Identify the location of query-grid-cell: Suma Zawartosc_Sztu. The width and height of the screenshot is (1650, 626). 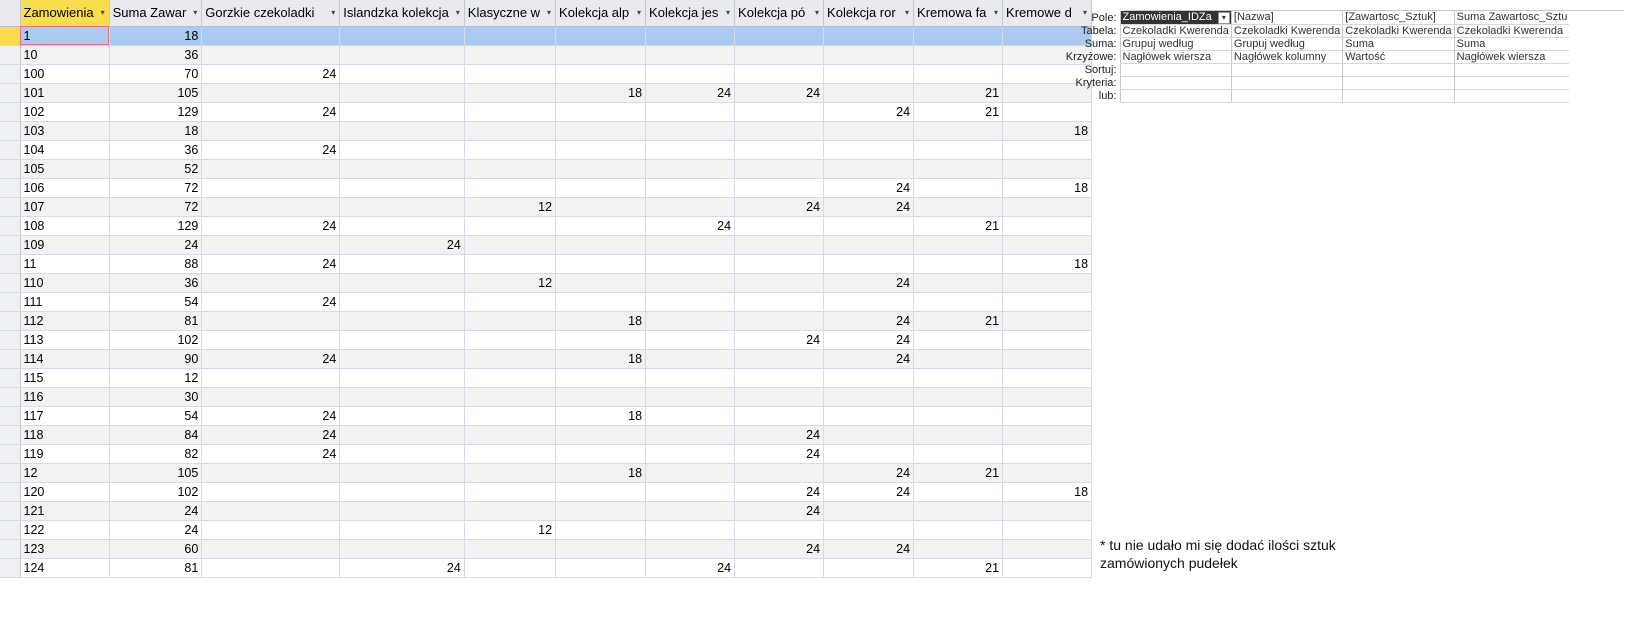
(1511, 18).